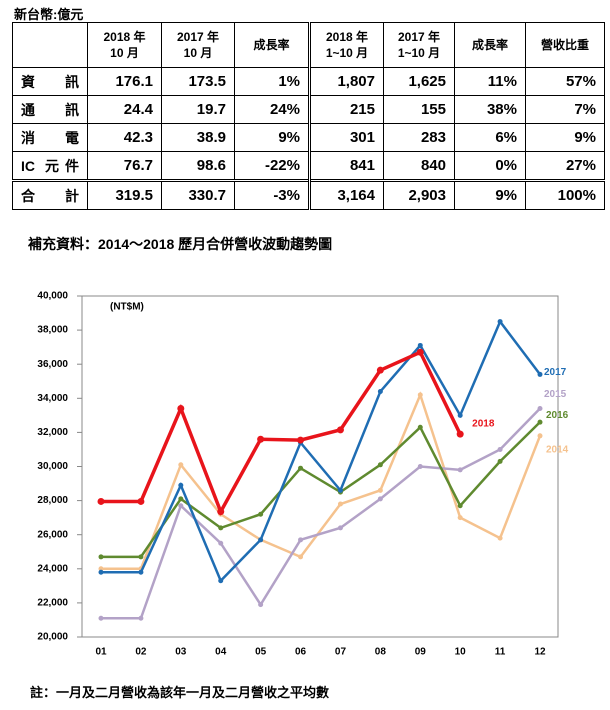  Describe the element at coordinates (198, 81) in the screenshot. I see `table-cell: 173.5` at that location.